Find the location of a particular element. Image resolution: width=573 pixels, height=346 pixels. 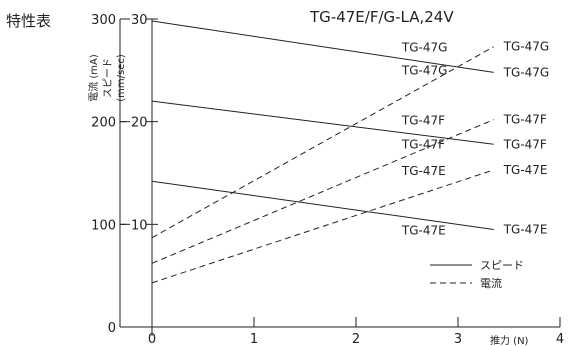

chart-title: TG-47E/F/G-LA,24V is located at coordinates (381, 17).